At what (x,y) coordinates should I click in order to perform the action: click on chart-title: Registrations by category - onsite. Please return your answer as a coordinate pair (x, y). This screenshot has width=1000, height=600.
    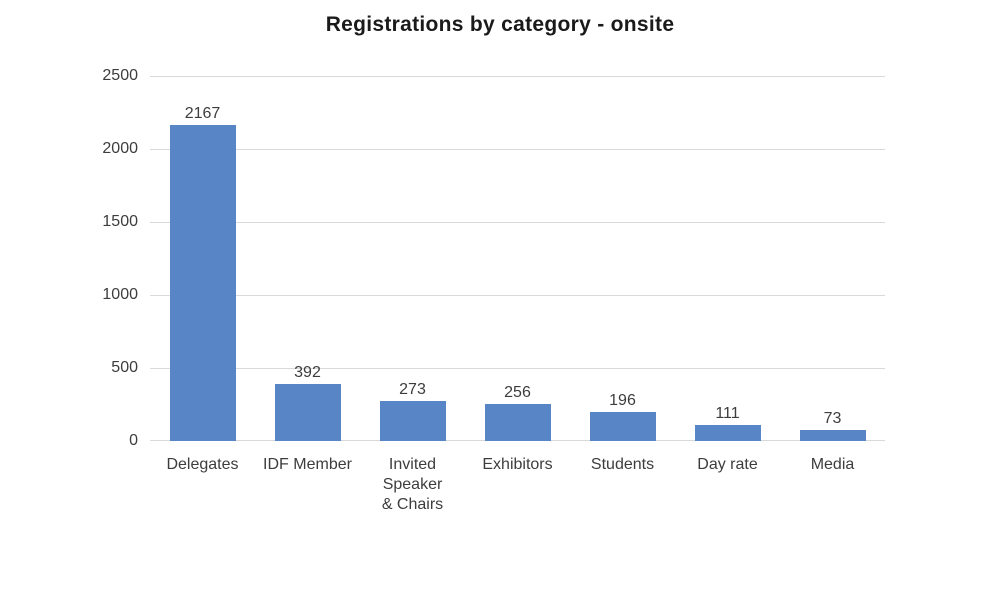
    Looking at the image, I should click on (500, 24).